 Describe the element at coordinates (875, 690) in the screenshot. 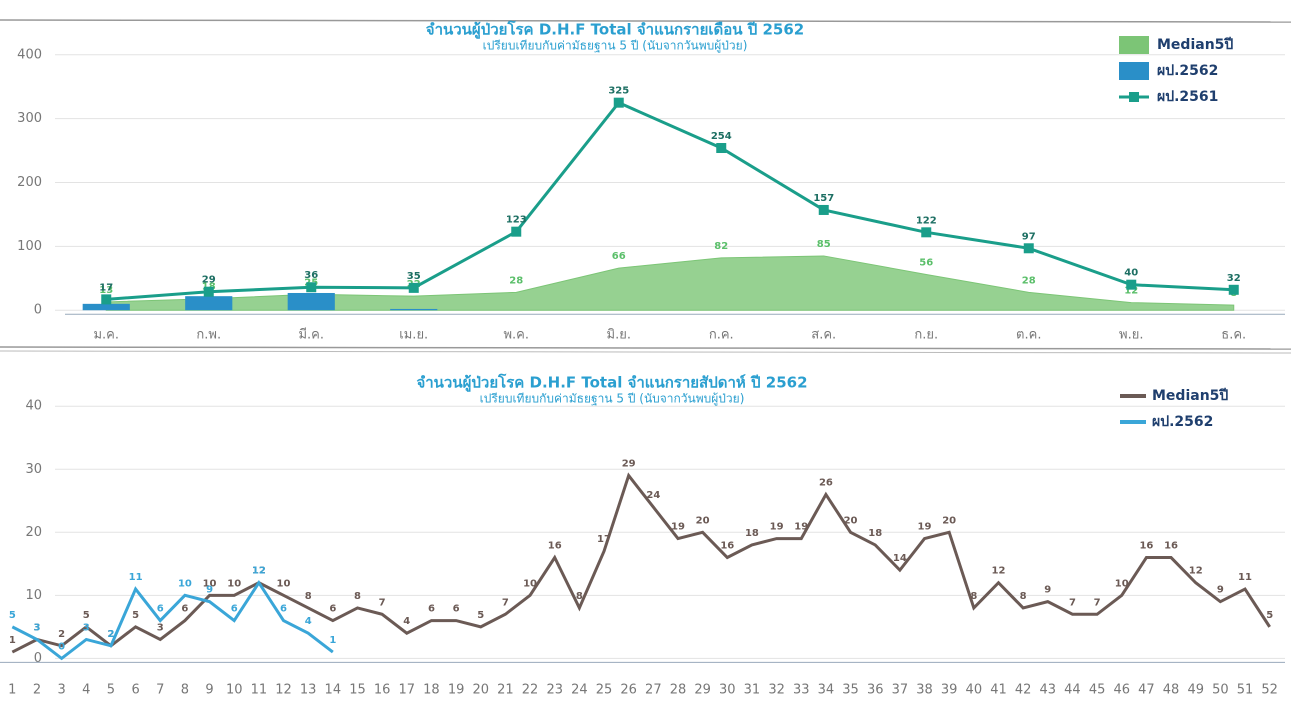

I see `x-tick-label: 36` at that location.